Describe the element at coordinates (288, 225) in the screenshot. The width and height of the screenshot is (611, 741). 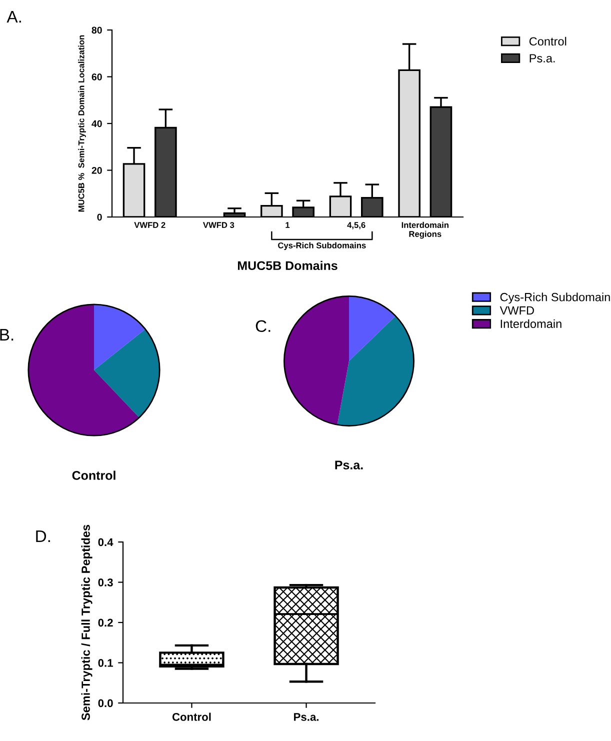
I see `x-tick-label: 1` at that location.